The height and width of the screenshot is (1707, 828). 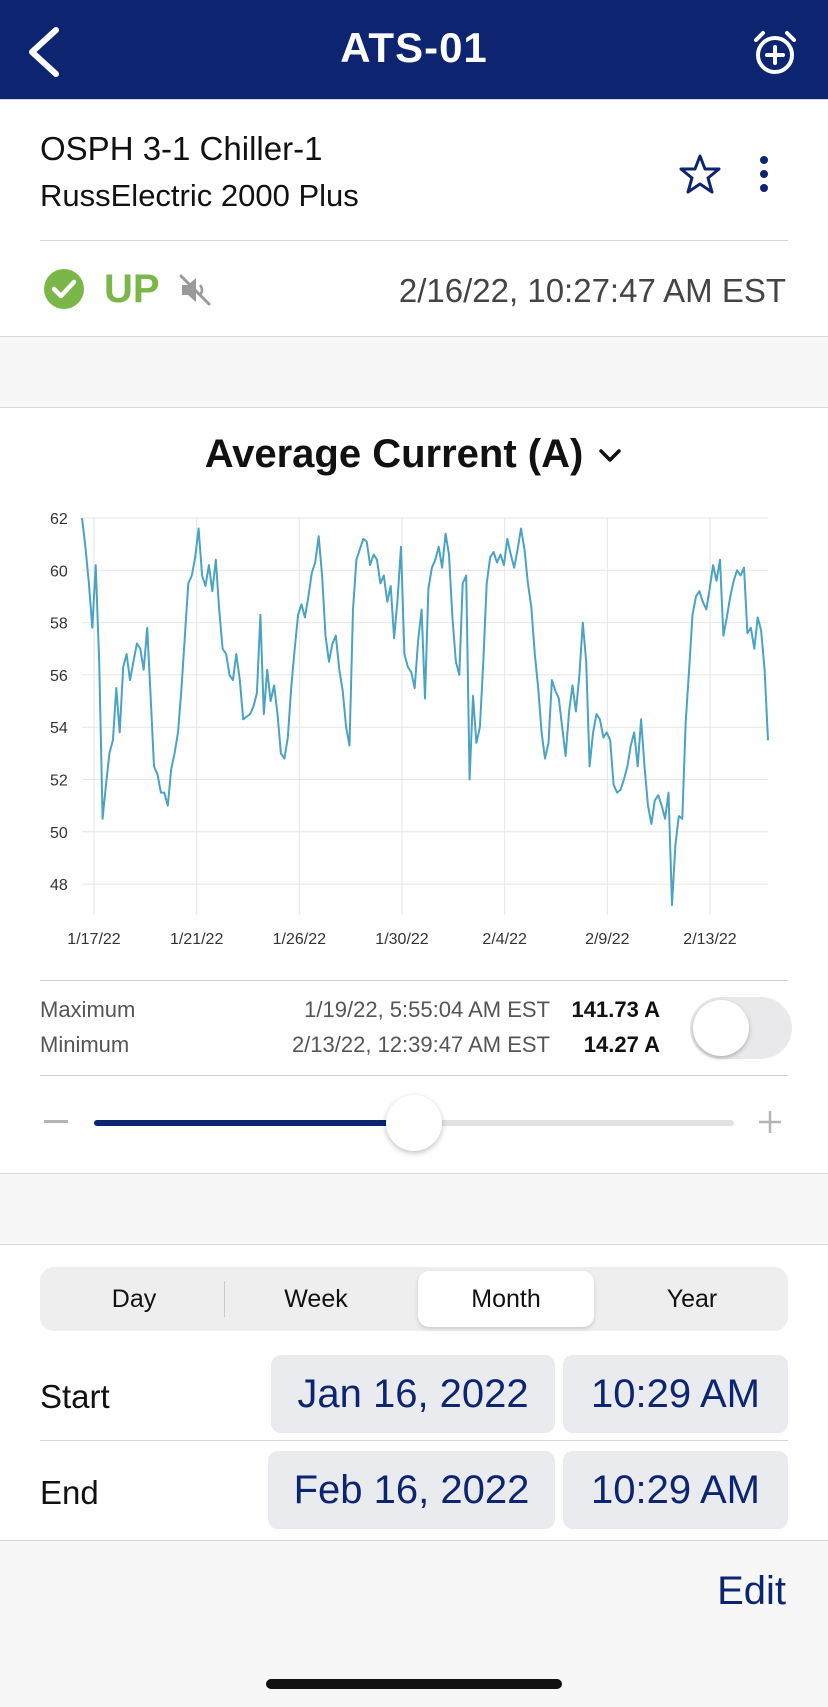 I want to click on tab-day: Day, so click(x=134, y=1299).